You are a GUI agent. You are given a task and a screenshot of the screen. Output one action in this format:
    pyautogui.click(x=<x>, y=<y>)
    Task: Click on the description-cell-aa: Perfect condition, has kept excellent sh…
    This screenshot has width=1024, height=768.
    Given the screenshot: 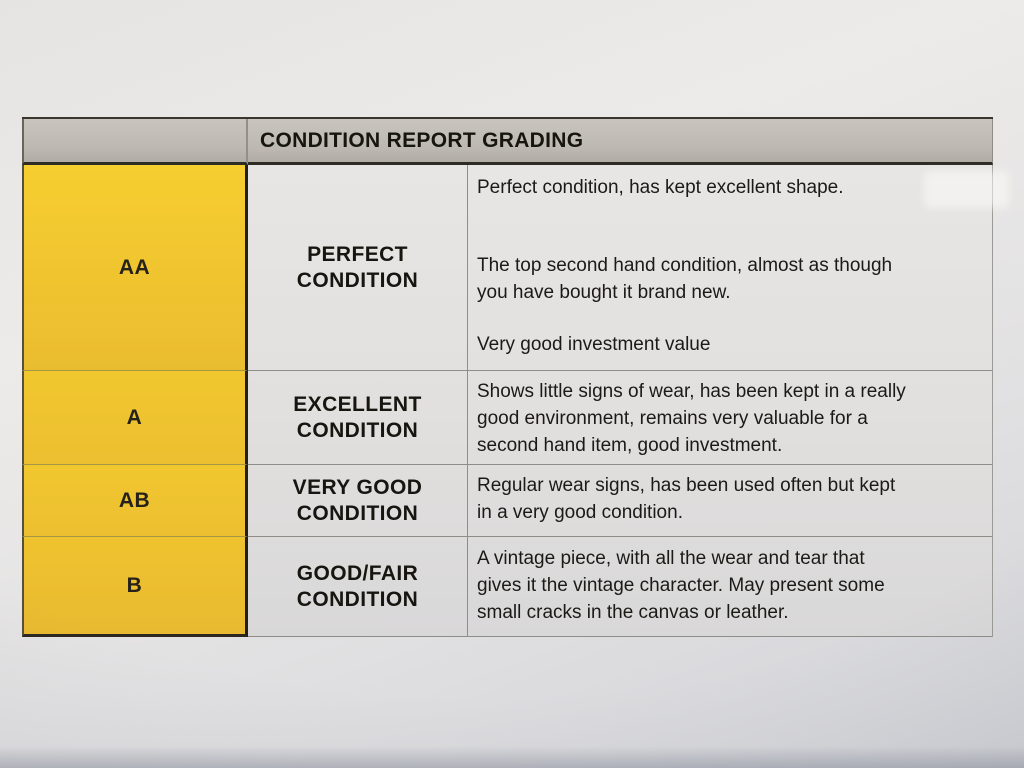 What is the action you would take?
    pyautogui.click(x=730, y=268)
    